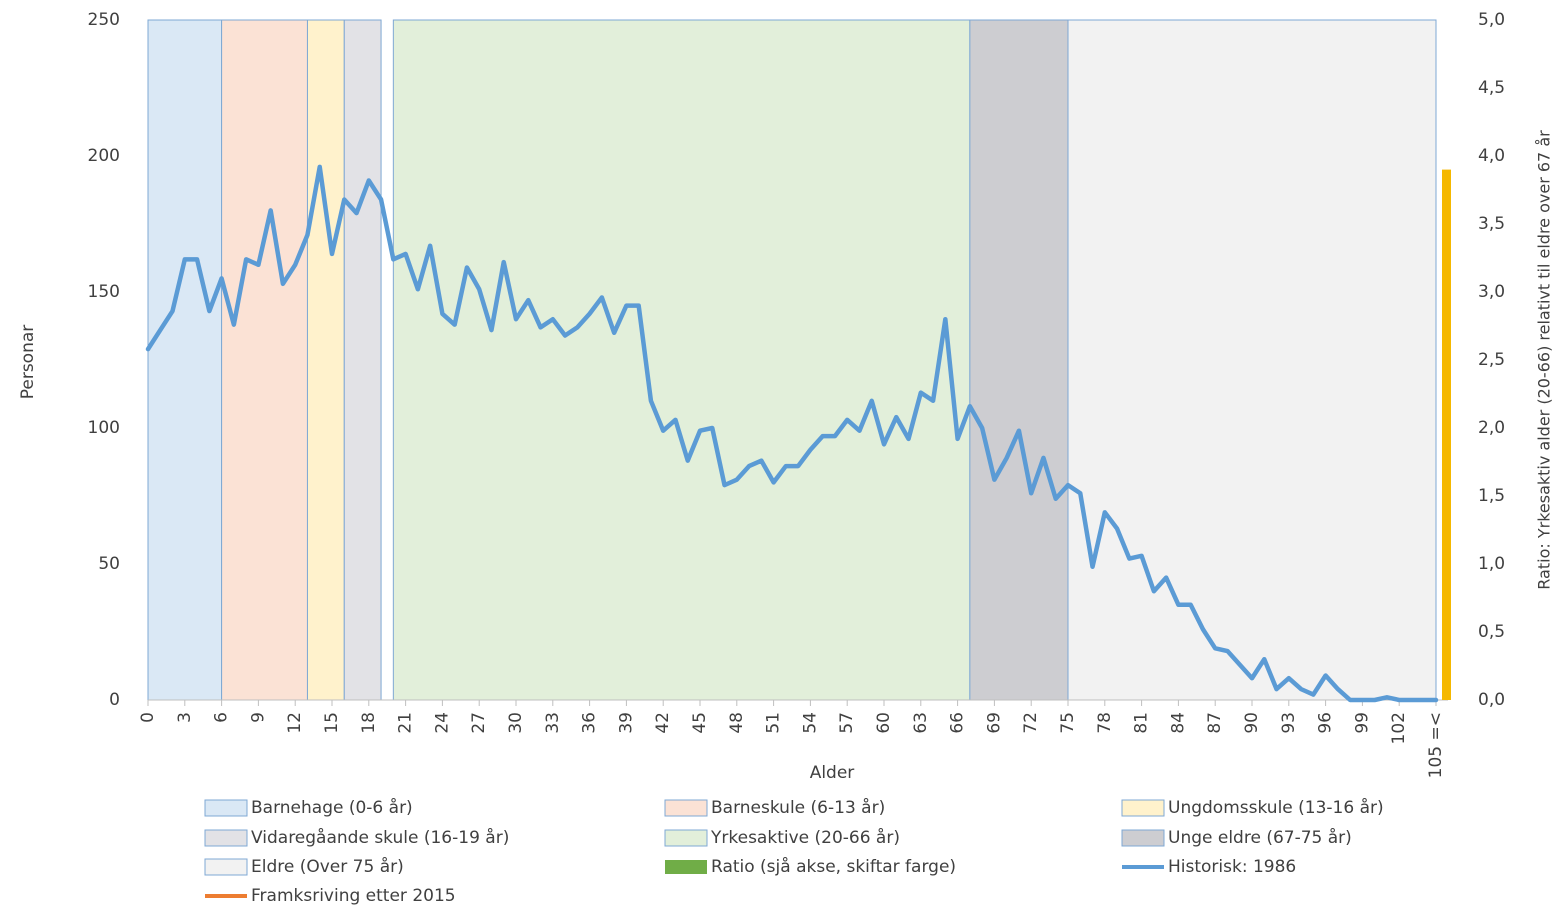 Image resolution: width=1559 pixels, height=914 pixels. Describe the element at coordinates (553, 723) in the screenshot. I see `x-tick-label: 33` at that location.